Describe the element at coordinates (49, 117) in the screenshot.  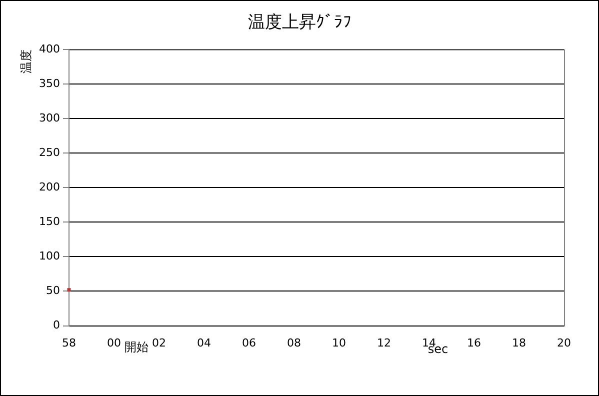
I see `y-tick-label: 300` at that location.